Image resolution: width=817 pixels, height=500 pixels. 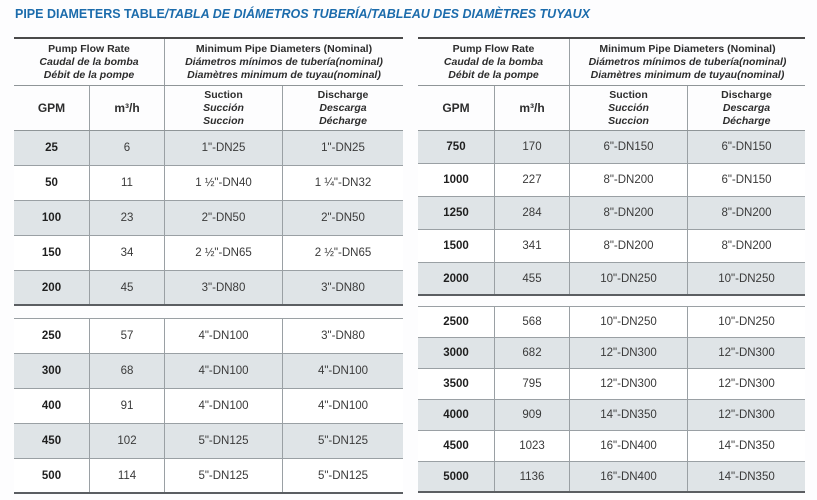 I want to click on suction-value: 3"-DN80, so click(x=224, y=287).